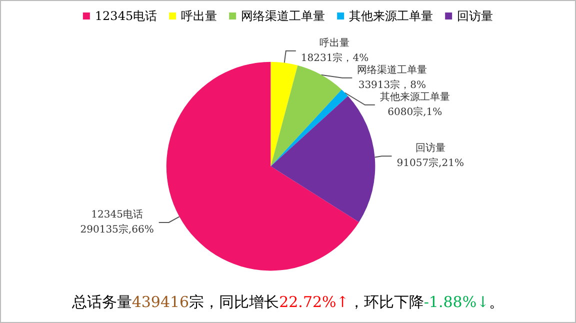 Image resolution: width=576 pixels, height=323 pixels. I want to click on legend-label: 其他来源工单量, so click(391, 16).